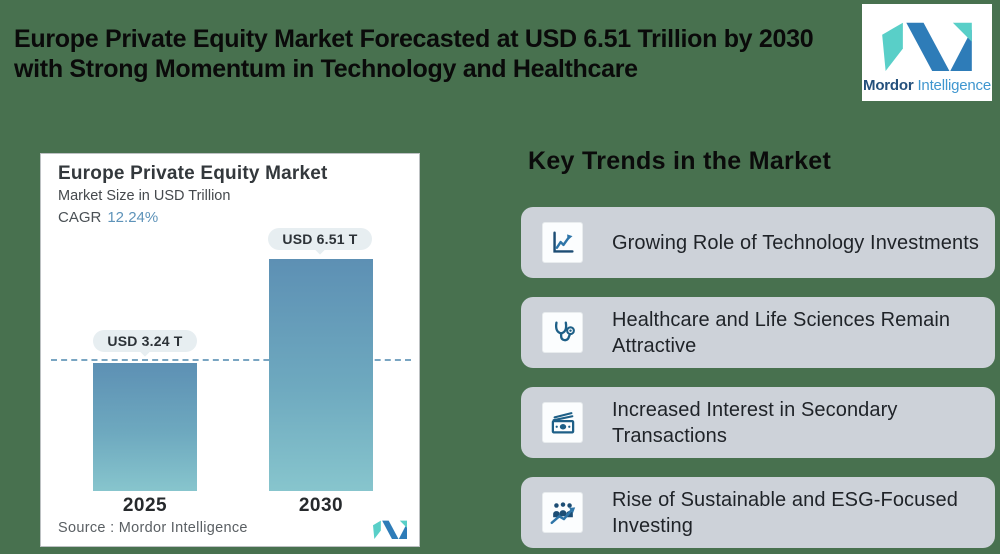 This screenshot has width=1000, height=554. I want to click on reference-dashed-line, so click(231, 360).